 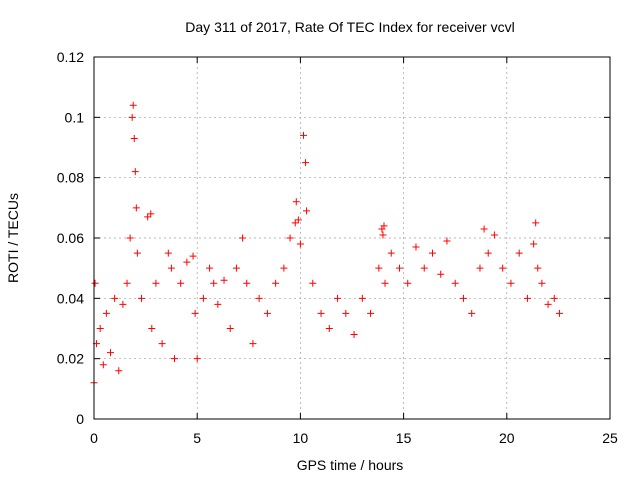 What do you see at coordinates (301, 438) in the screenshot?
I see `x-tick-label: 10` at bounding box center [301, 438].